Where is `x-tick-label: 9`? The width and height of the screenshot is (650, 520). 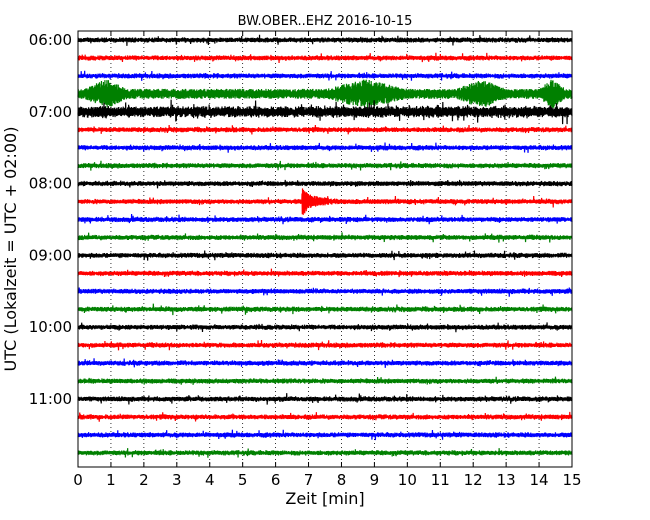 x-tick-label: 9 is located at coordinates (375, 480).